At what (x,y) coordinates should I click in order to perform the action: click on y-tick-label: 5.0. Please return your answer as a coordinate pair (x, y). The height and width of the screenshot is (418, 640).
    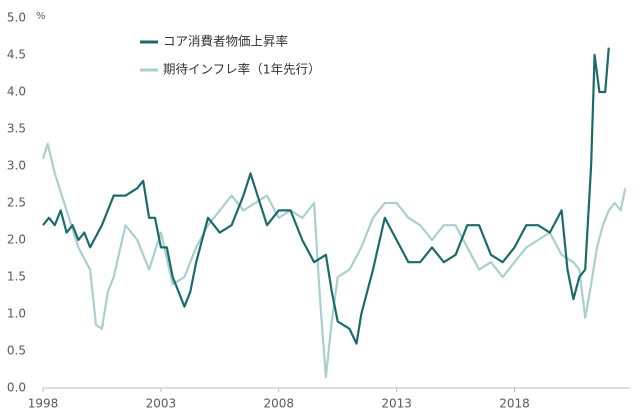
    Looking at the image, I should click on (16, 18).